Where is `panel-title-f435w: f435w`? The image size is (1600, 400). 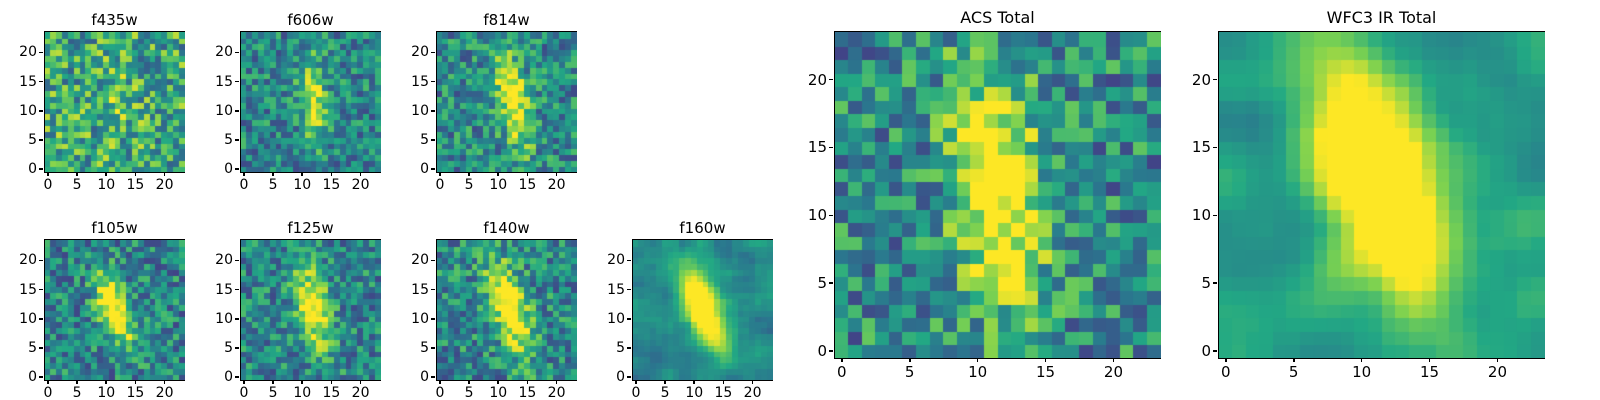 panel-title-f435w: f435w is located at coordinates (114, 20).